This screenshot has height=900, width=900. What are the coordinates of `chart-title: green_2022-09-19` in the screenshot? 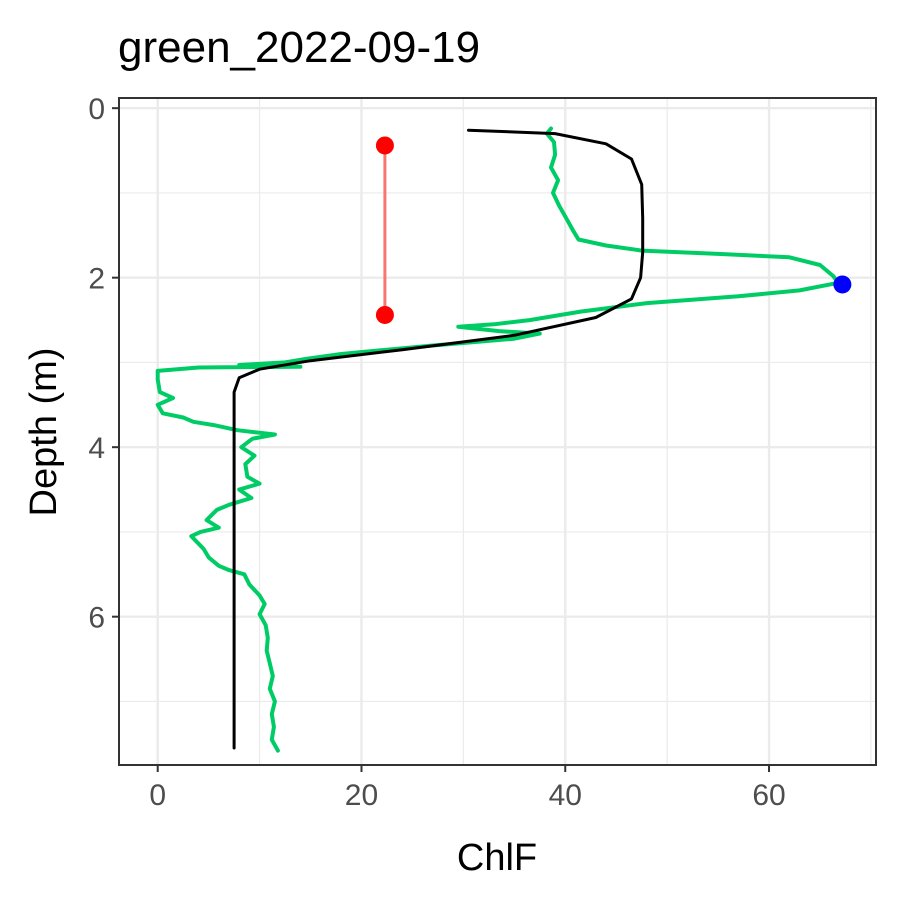 It's located at (299, 47).